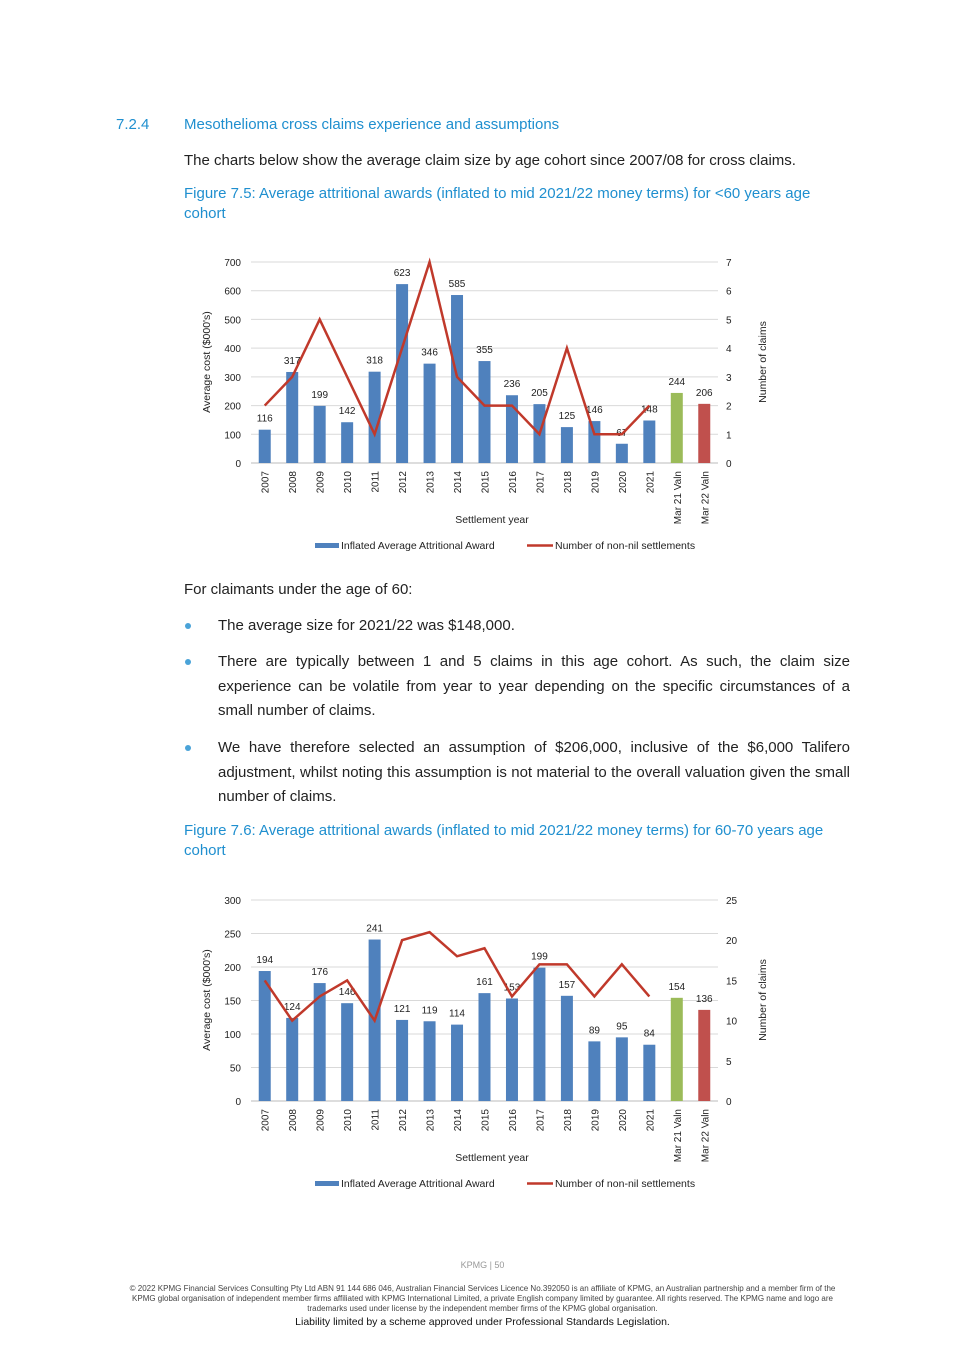 The height and width of the screenshot is (1365, 965). I want to click on bar-data-label: 154, so click(676, 987).